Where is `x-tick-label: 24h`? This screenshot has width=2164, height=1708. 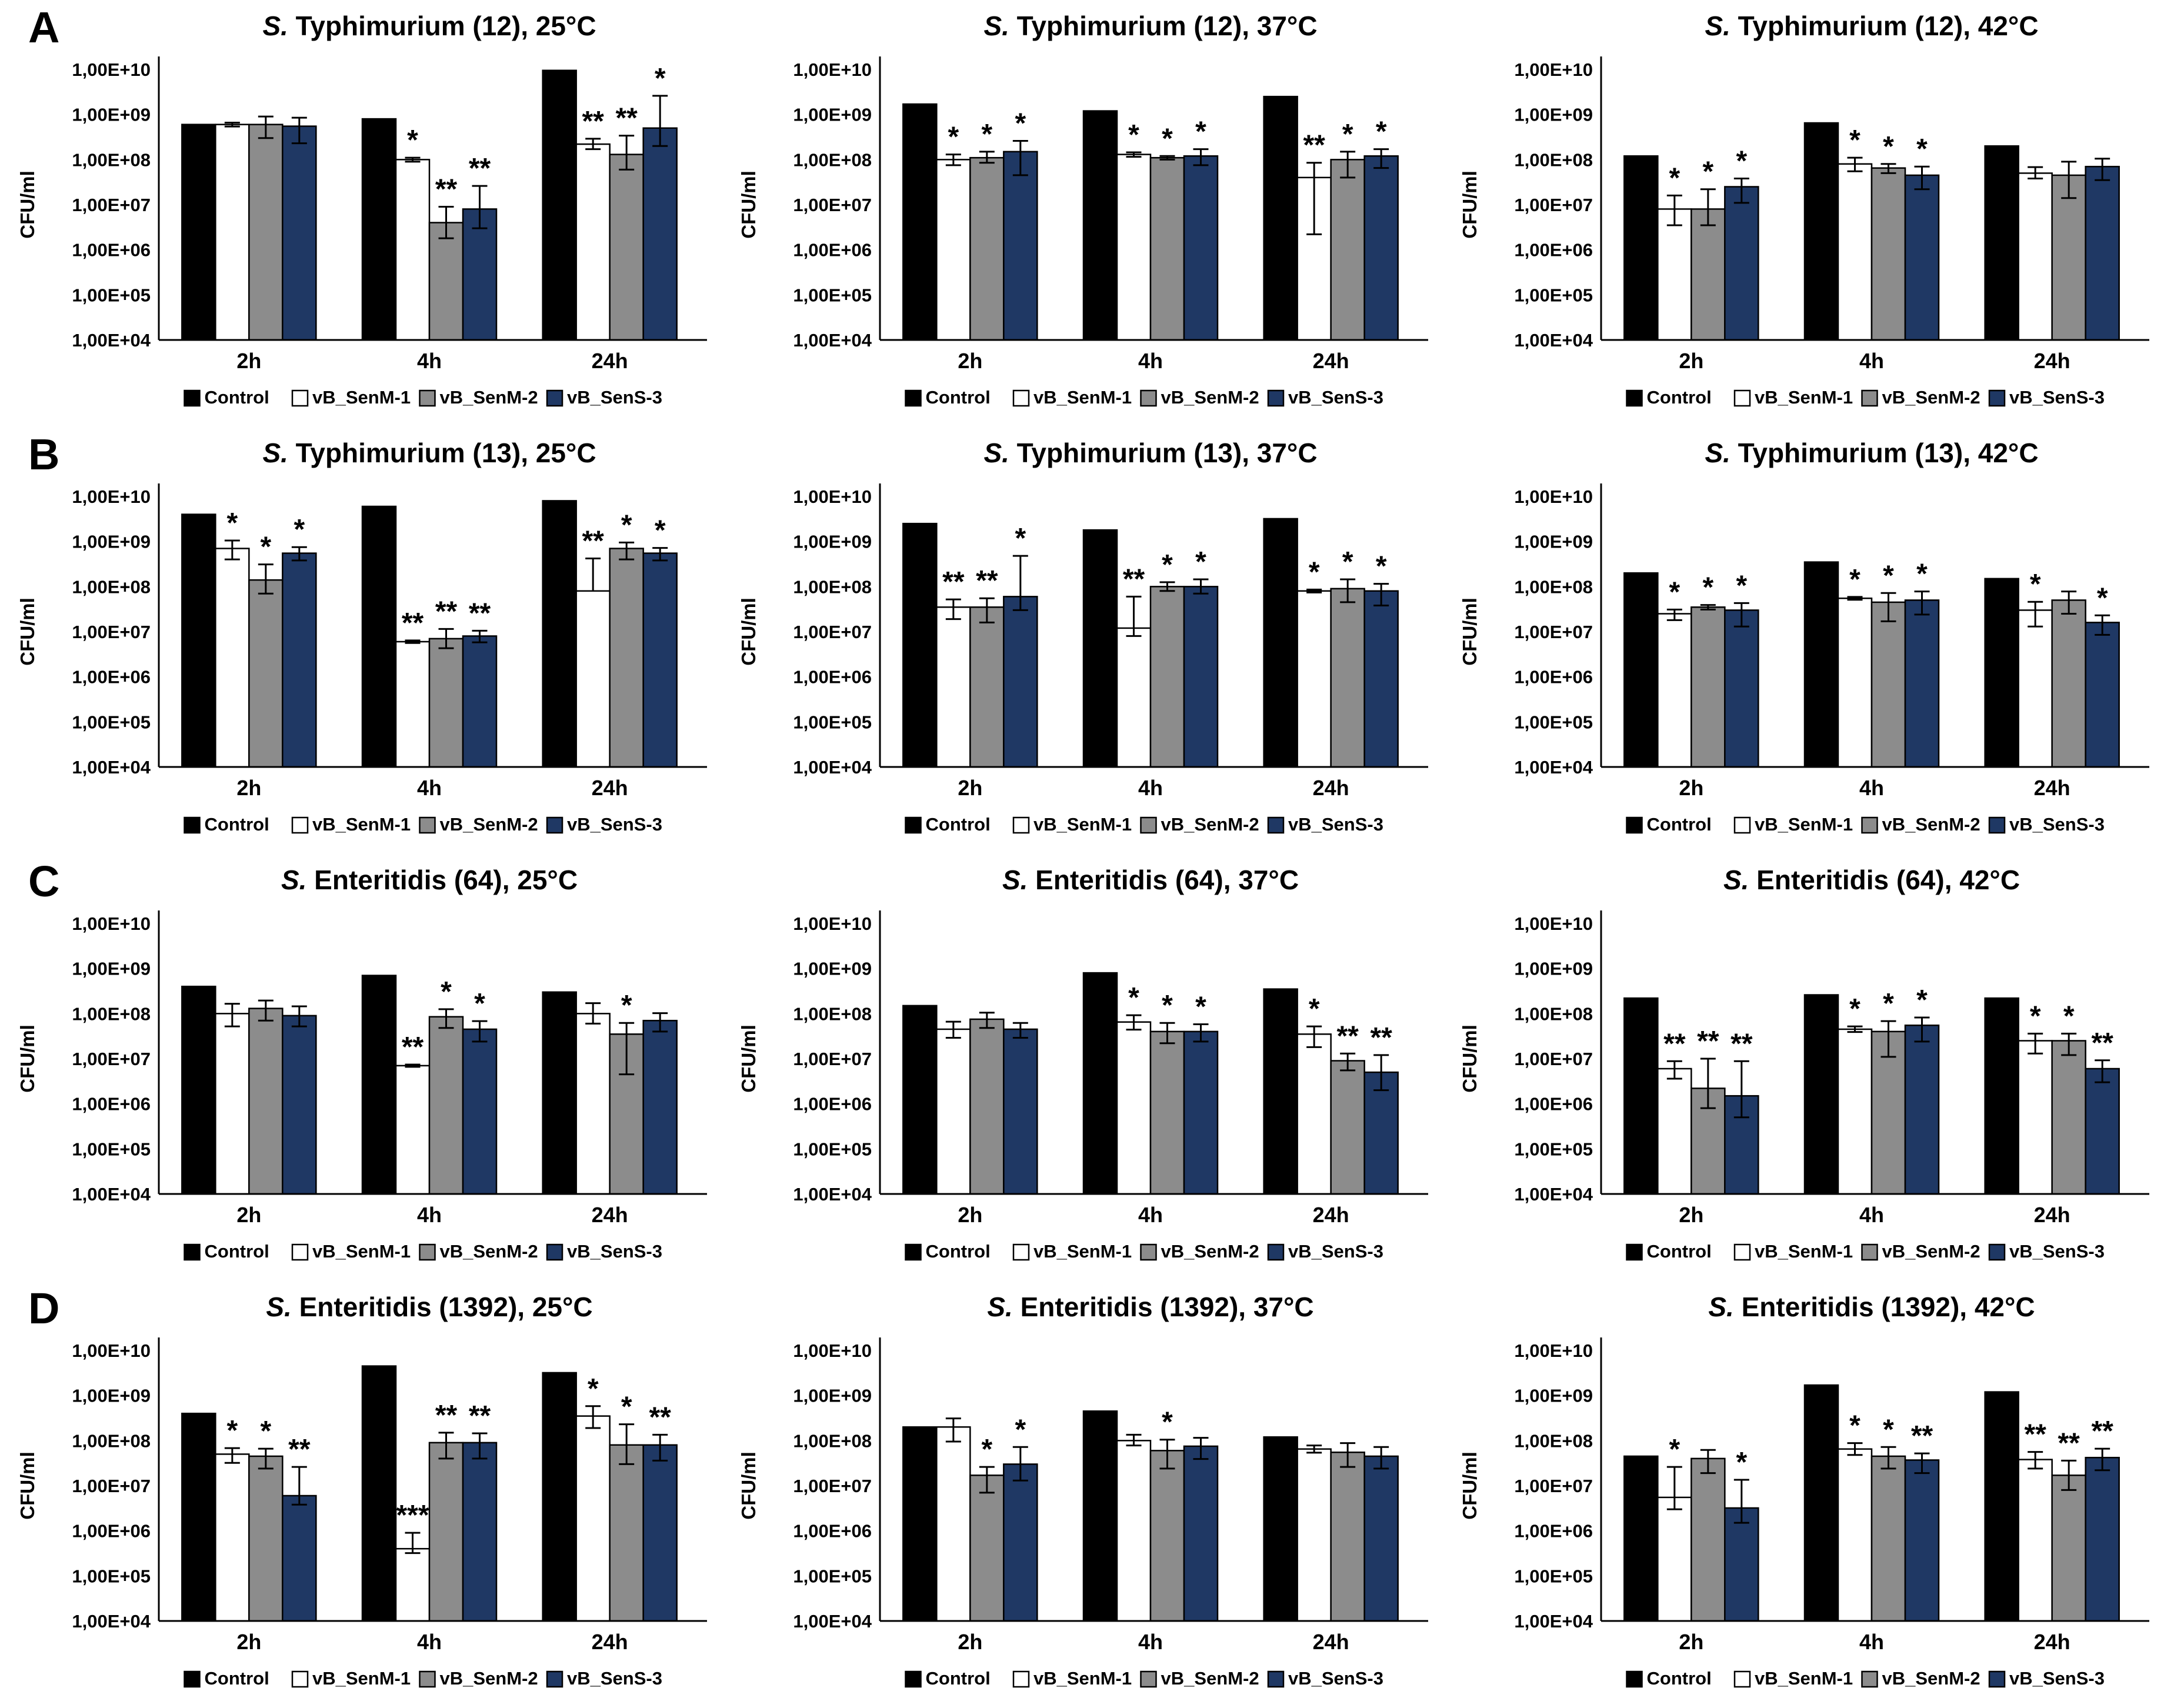
x-tick-label: 24h is located at coordinates (2052, 788).